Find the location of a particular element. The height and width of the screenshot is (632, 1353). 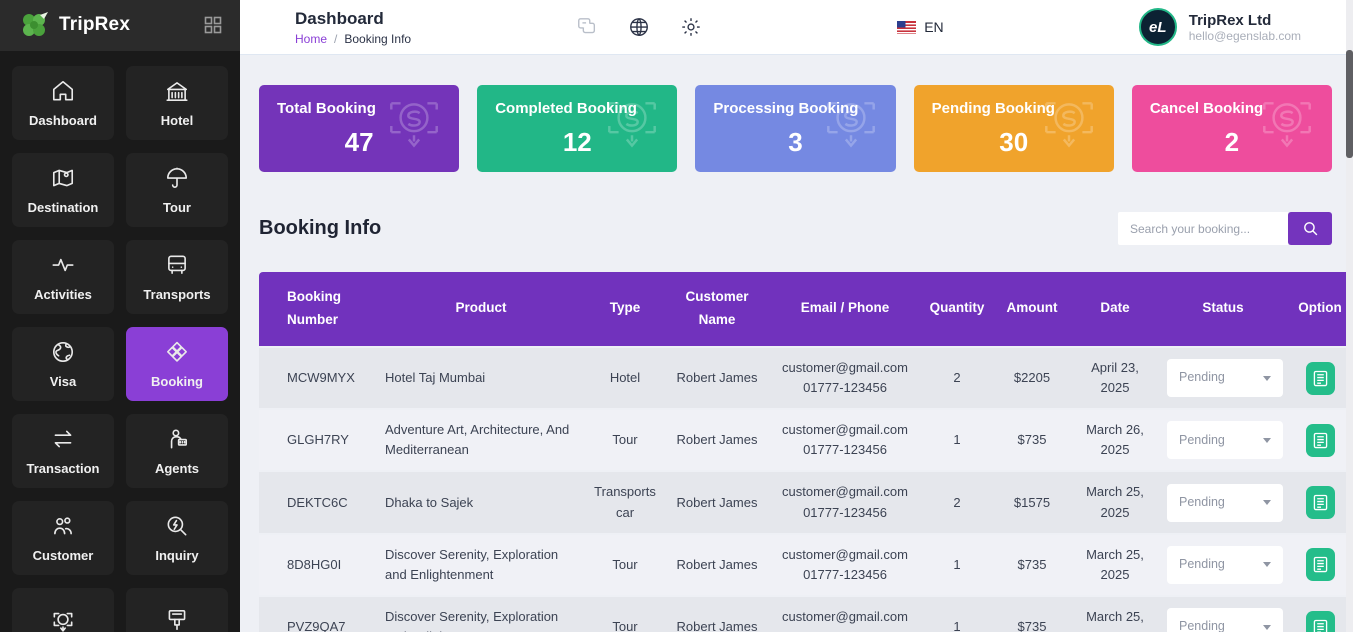

booking-number-cell: MCW9MYX is located at coordinates (318, 378).